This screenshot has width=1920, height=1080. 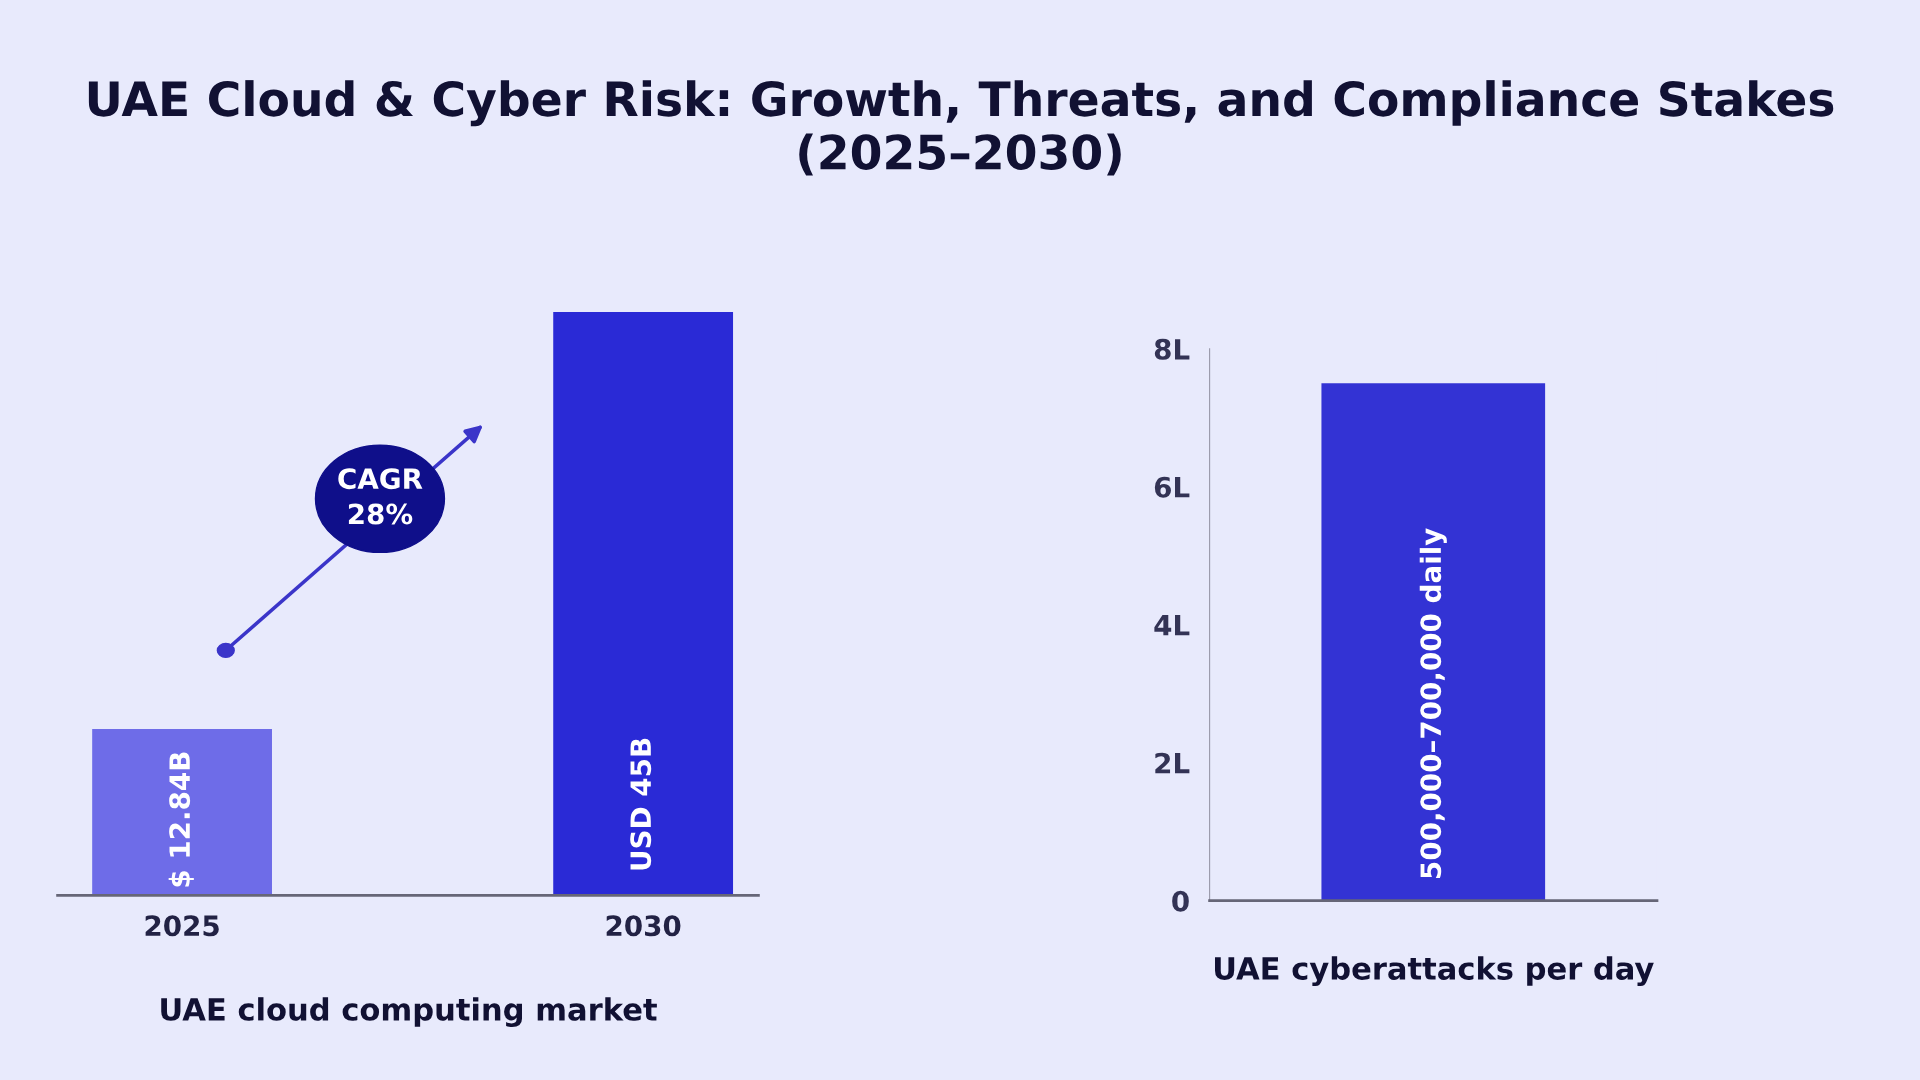 What do you see at coordinates (1172, 763) in the screenshot?
I see `y-tick-label: 2L` at bounding box center [1172, 763].